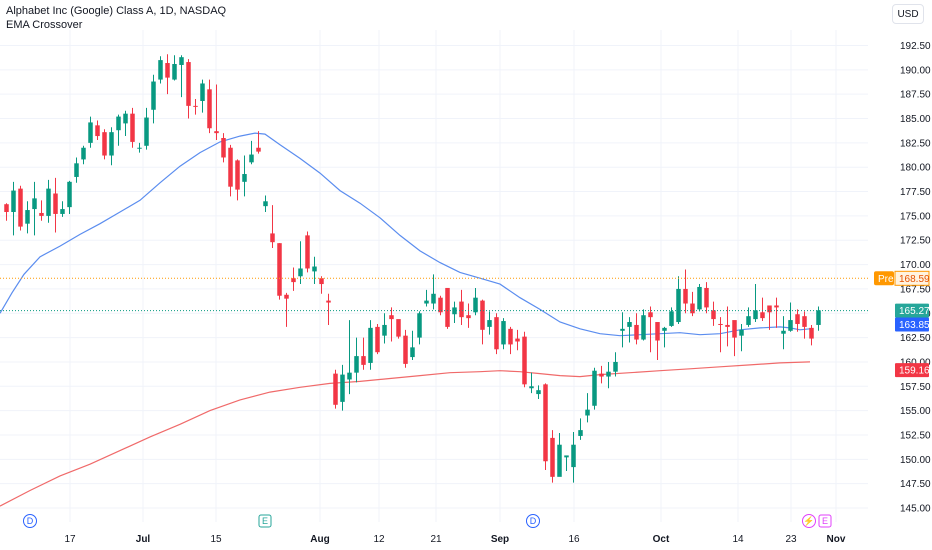 The width and height of the screenshot is (932, 550). I want to click on x-tick-label: Jul, so click(143, 539).